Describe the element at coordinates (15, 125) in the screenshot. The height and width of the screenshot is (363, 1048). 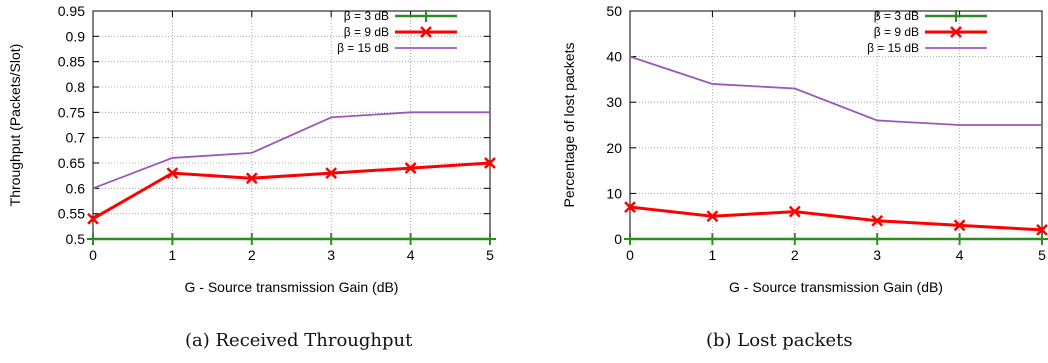
I see `y-axis-label: Throughput (Packets/Slot)` at that location.